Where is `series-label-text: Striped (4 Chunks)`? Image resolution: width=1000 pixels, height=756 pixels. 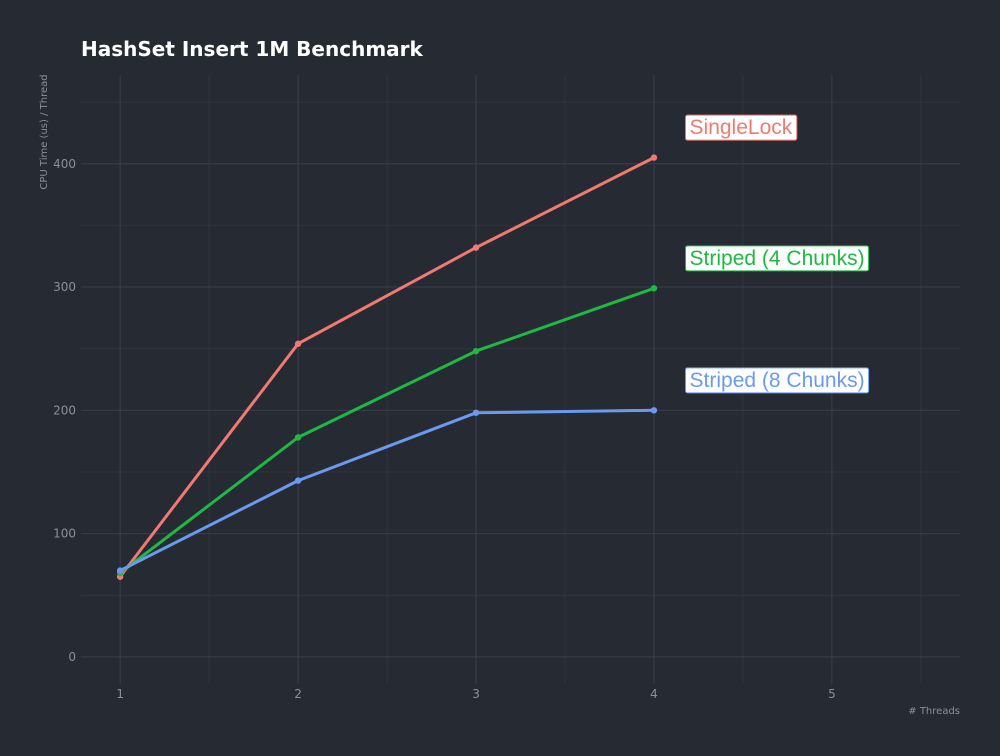 series-label-text: Striped (4 Chunks) is located at coordinates (777, 258).